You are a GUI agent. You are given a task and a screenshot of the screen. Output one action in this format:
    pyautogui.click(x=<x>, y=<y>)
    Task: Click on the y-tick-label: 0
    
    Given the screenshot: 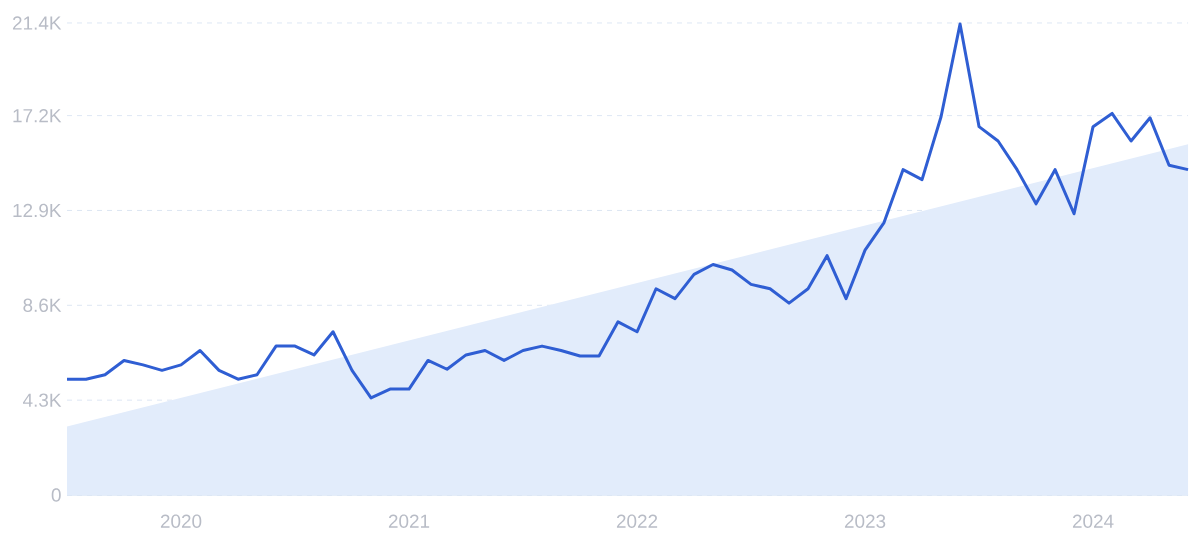 What is the action you would take?
    pyautogui.click(x=56, y=495)
    